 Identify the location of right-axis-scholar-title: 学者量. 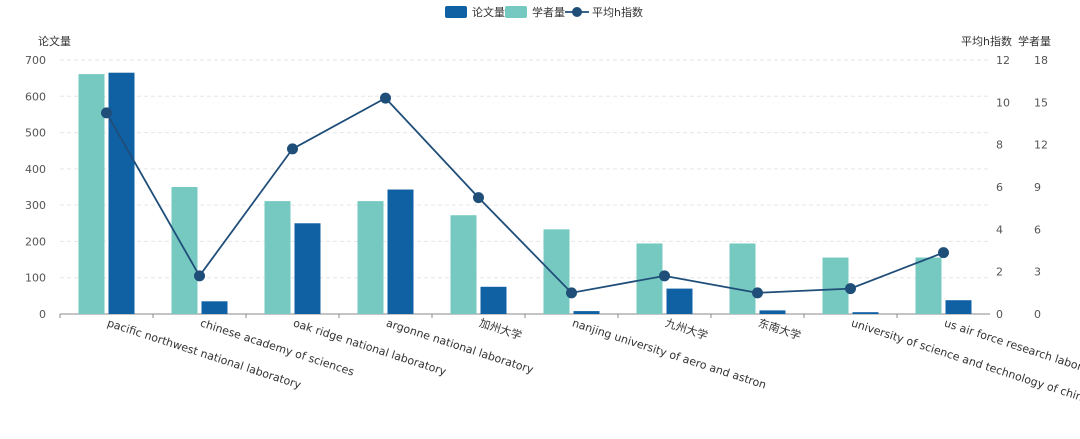
(1034, 41).